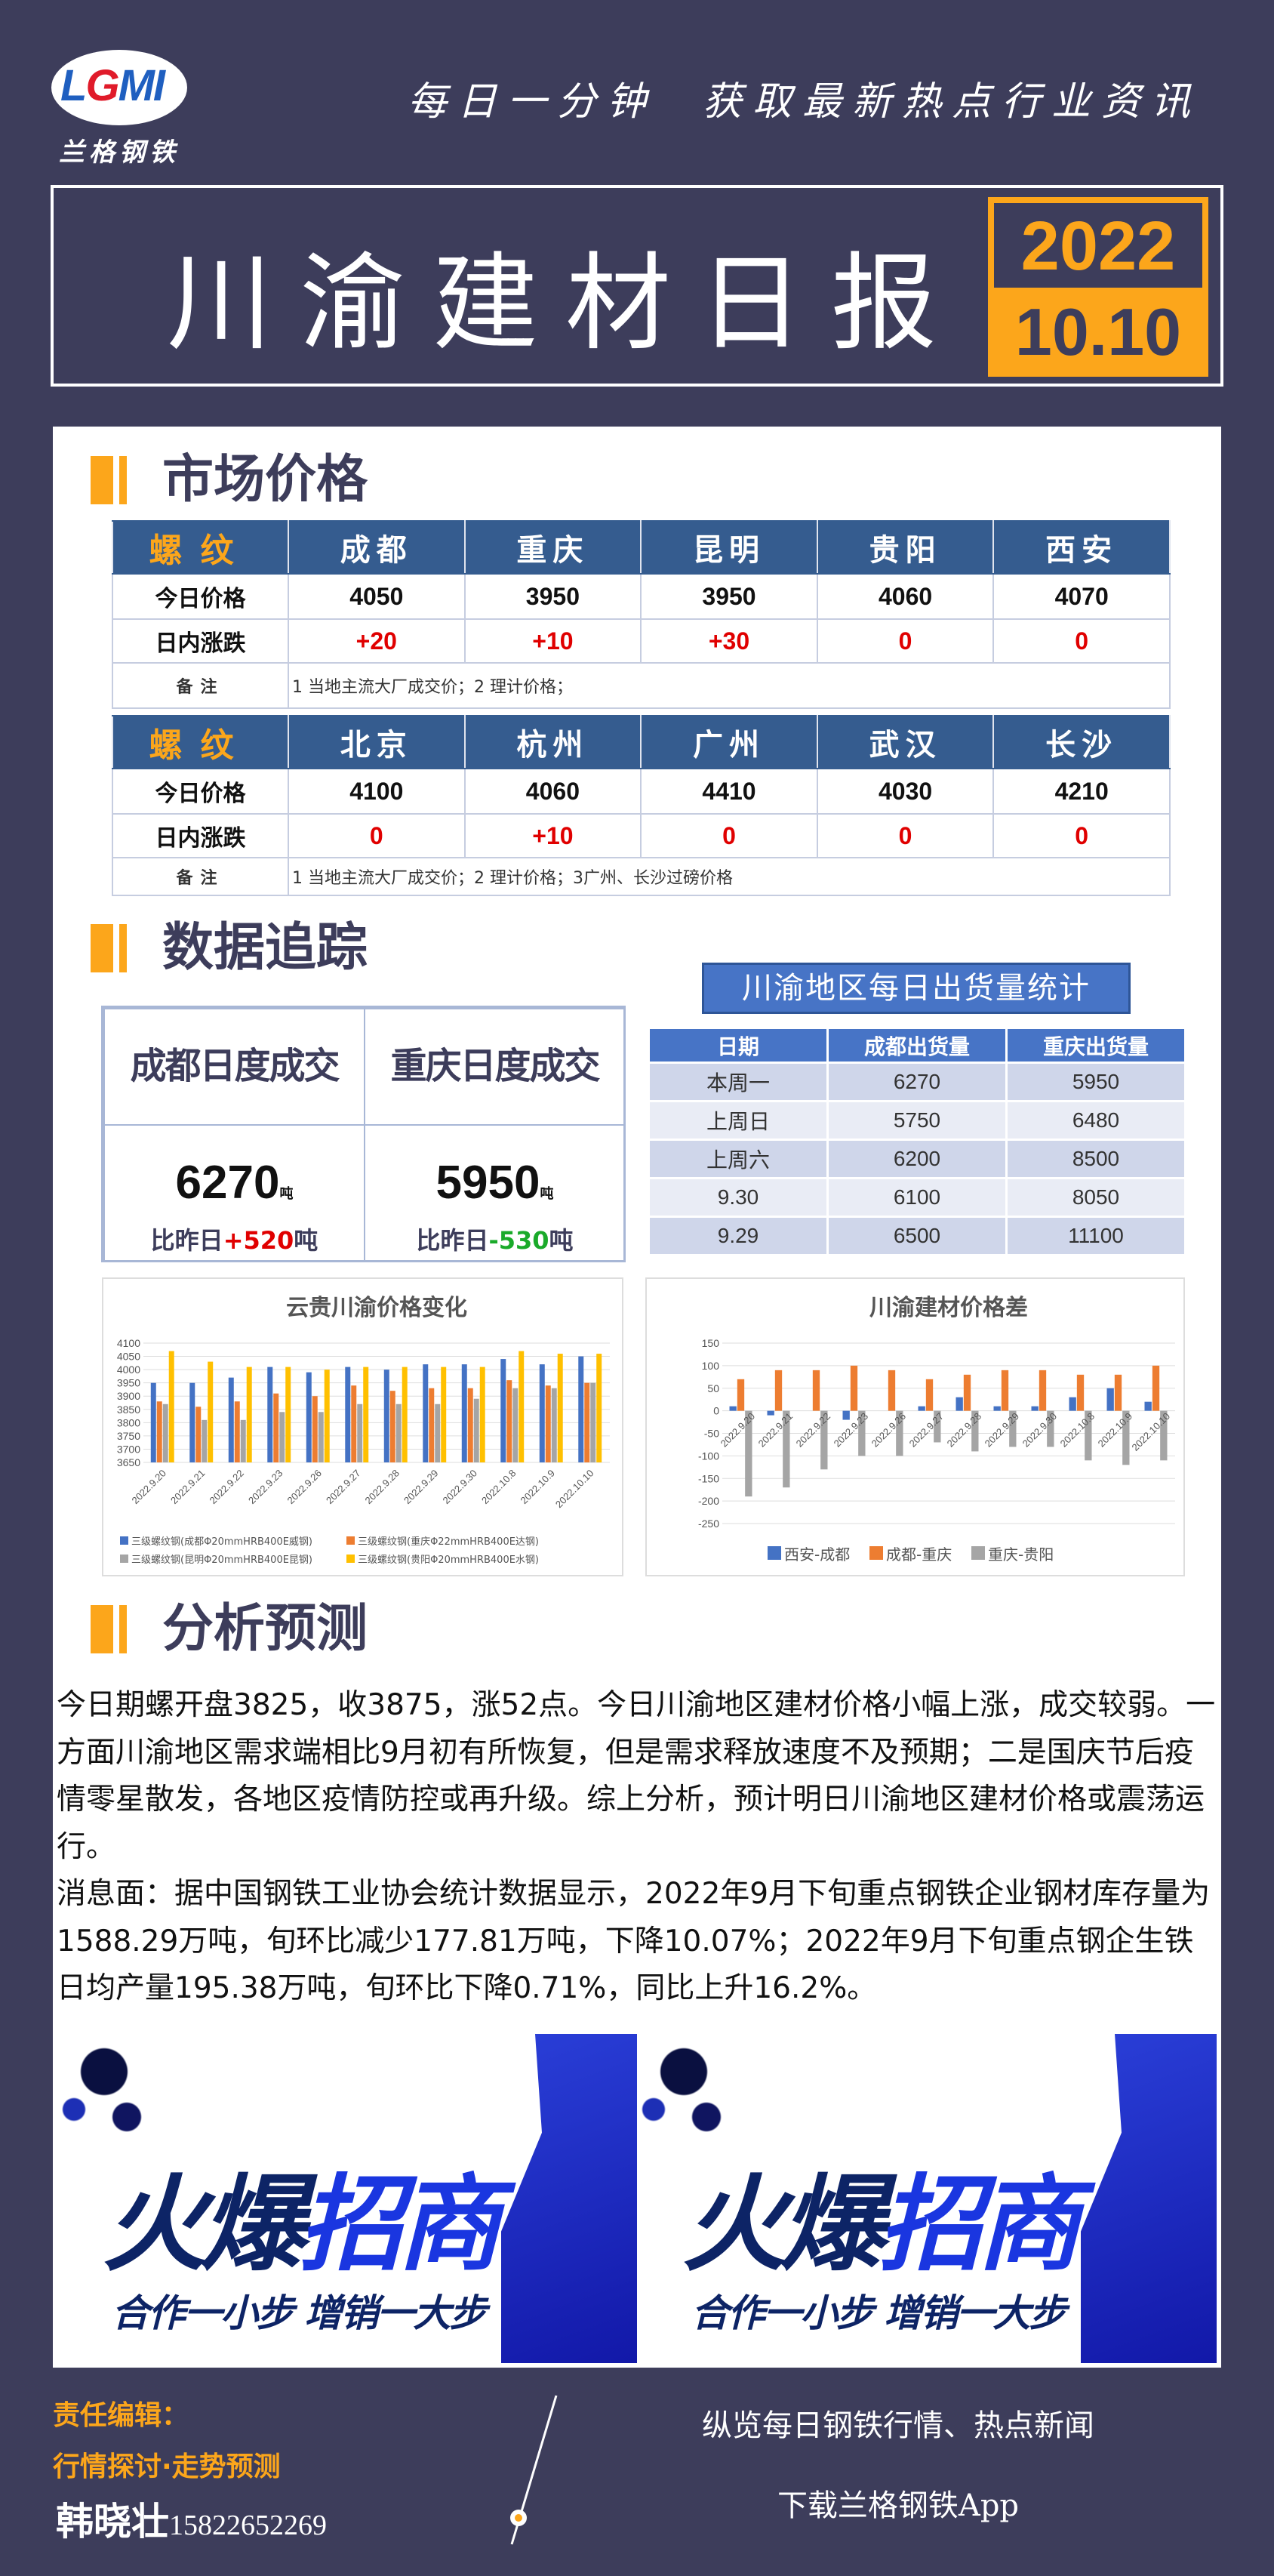 This screenshot has height=2576, width=1274. I want to click on logo-text: LGMI, so click(112, 85).